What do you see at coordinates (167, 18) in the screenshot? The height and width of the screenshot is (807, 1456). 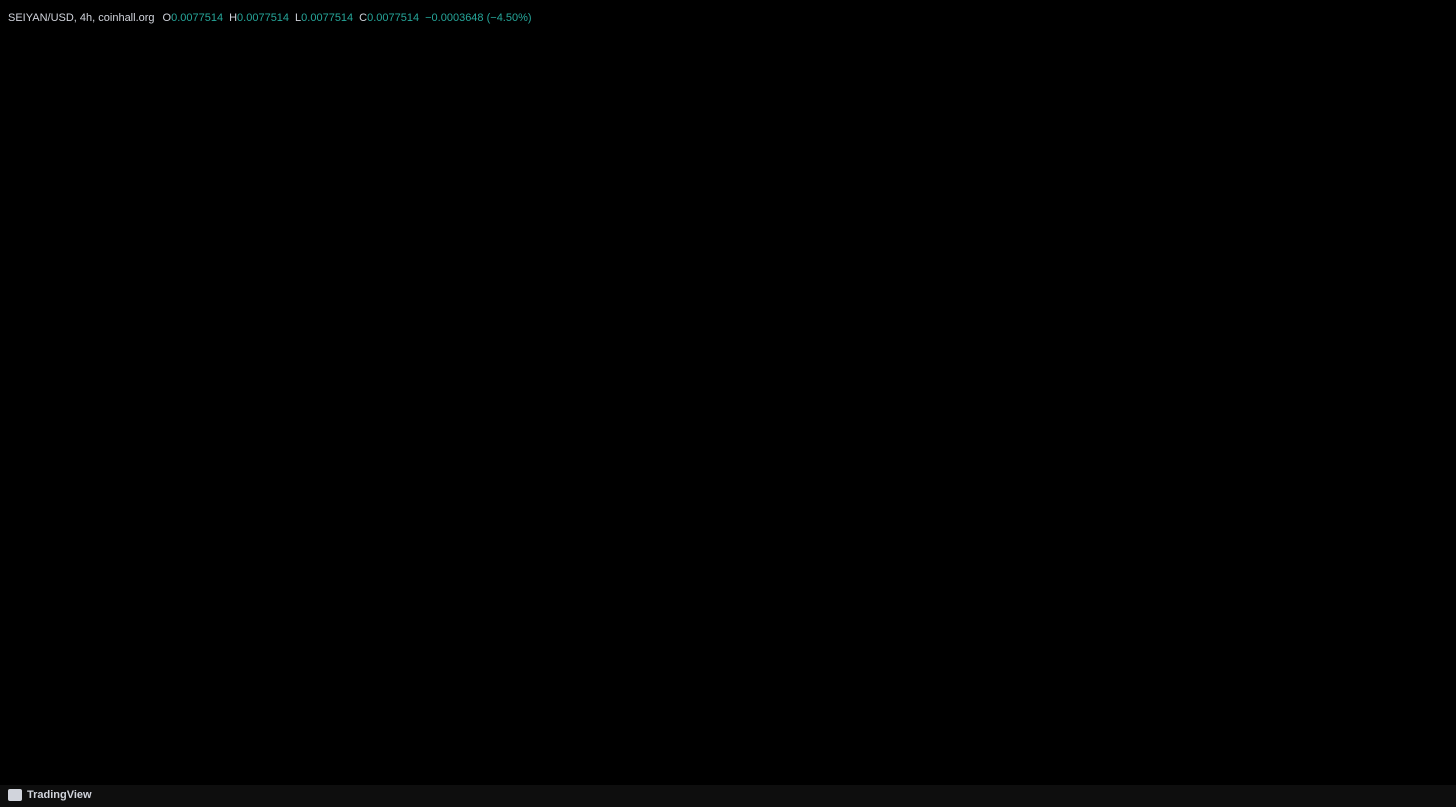 I see `ohlc-key: O` at bounding box center [167, 18].